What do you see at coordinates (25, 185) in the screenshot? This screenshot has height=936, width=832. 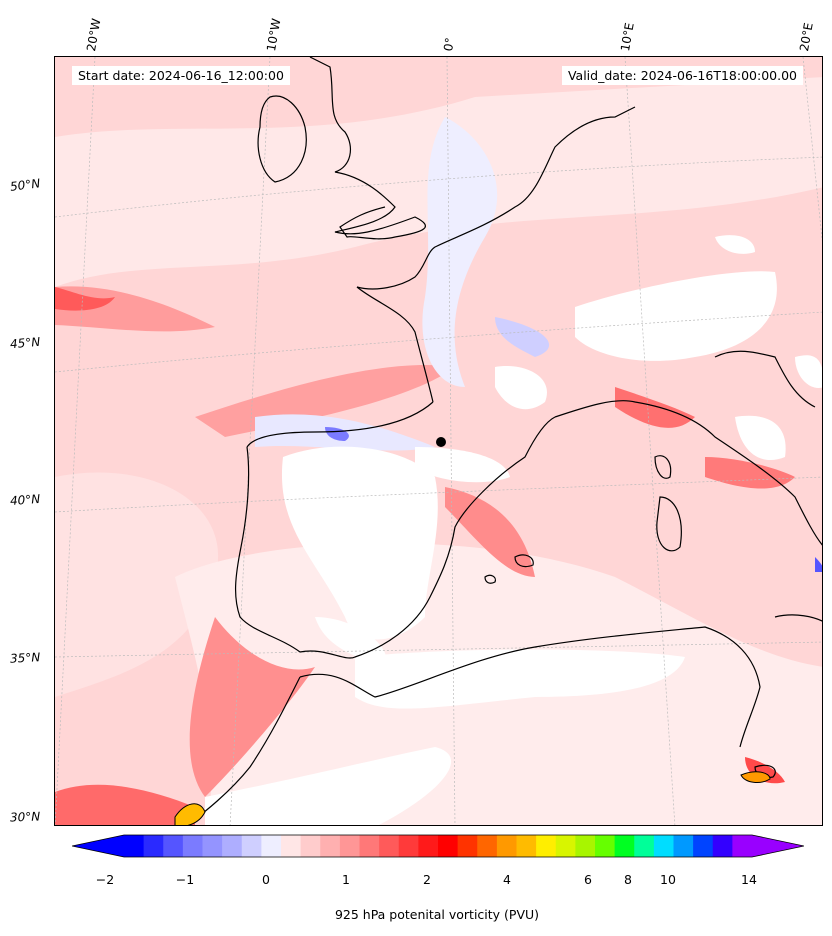 I see `lat-label-50n: 50°N` at bounding box center [25, 185].